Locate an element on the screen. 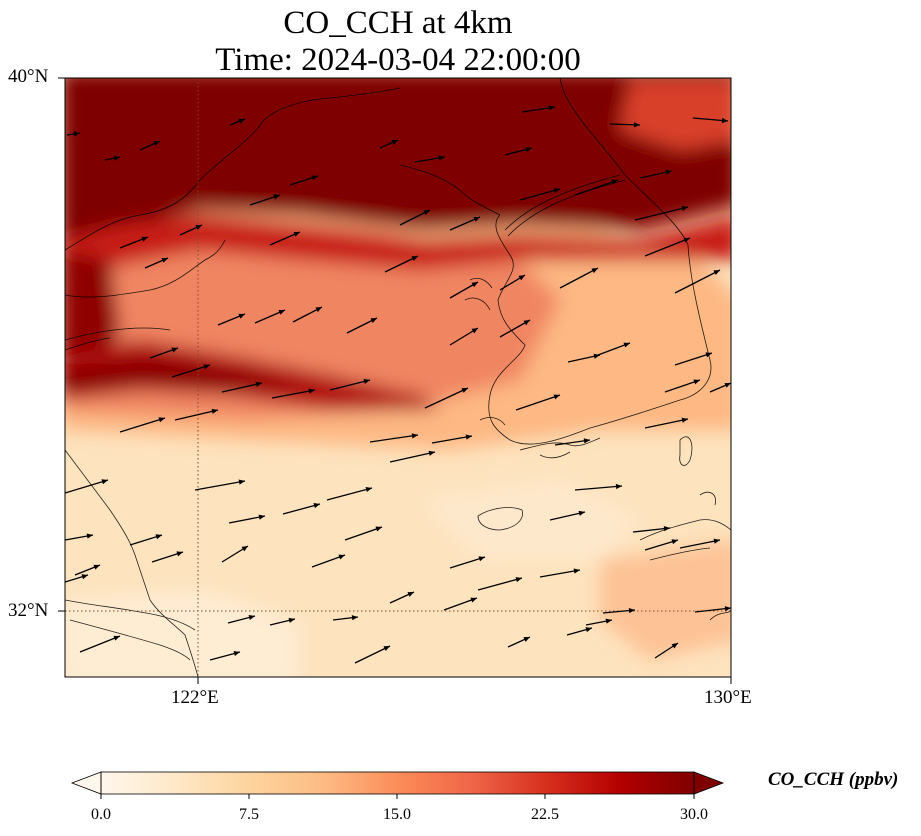 The image size is (921, 836). colorbar-tick-label: 30.0 is located at coordinates (694, 814).